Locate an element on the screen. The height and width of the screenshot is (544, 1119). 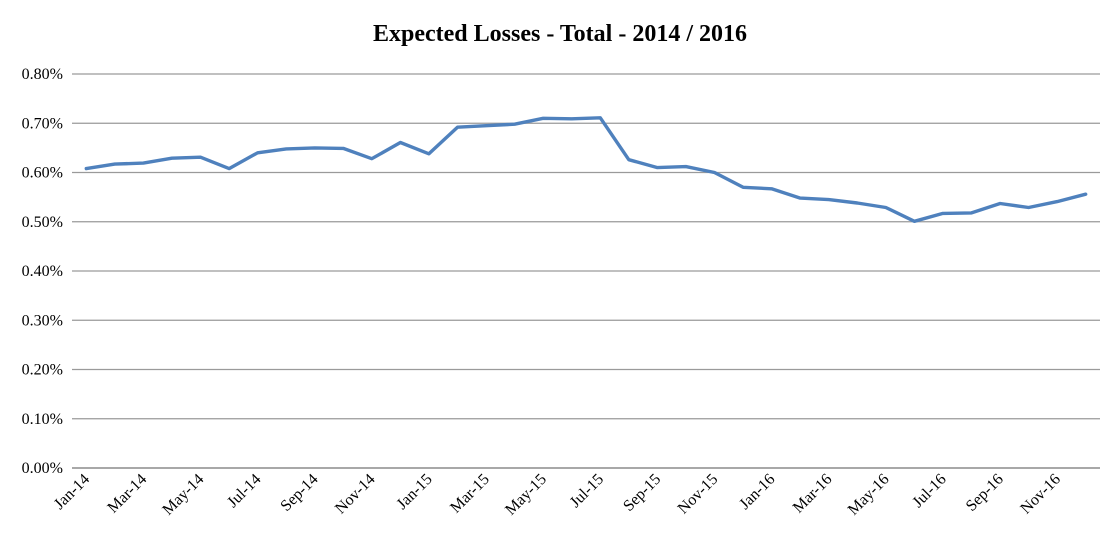
chart-title: Expected Losses - Total - 2014 / 2016 is located at coordinates (560, 34).